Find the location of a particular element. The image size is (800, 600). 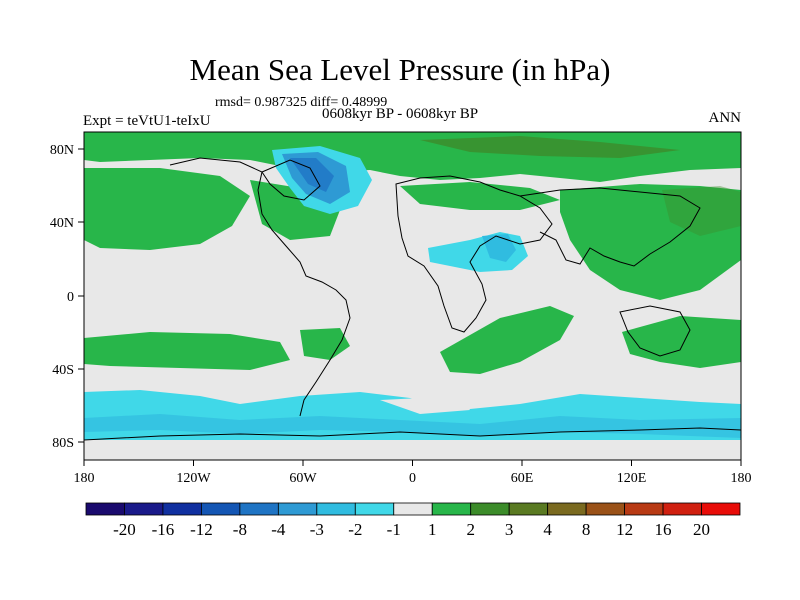

antarctica-coastline is located at coordinates (412, 434).